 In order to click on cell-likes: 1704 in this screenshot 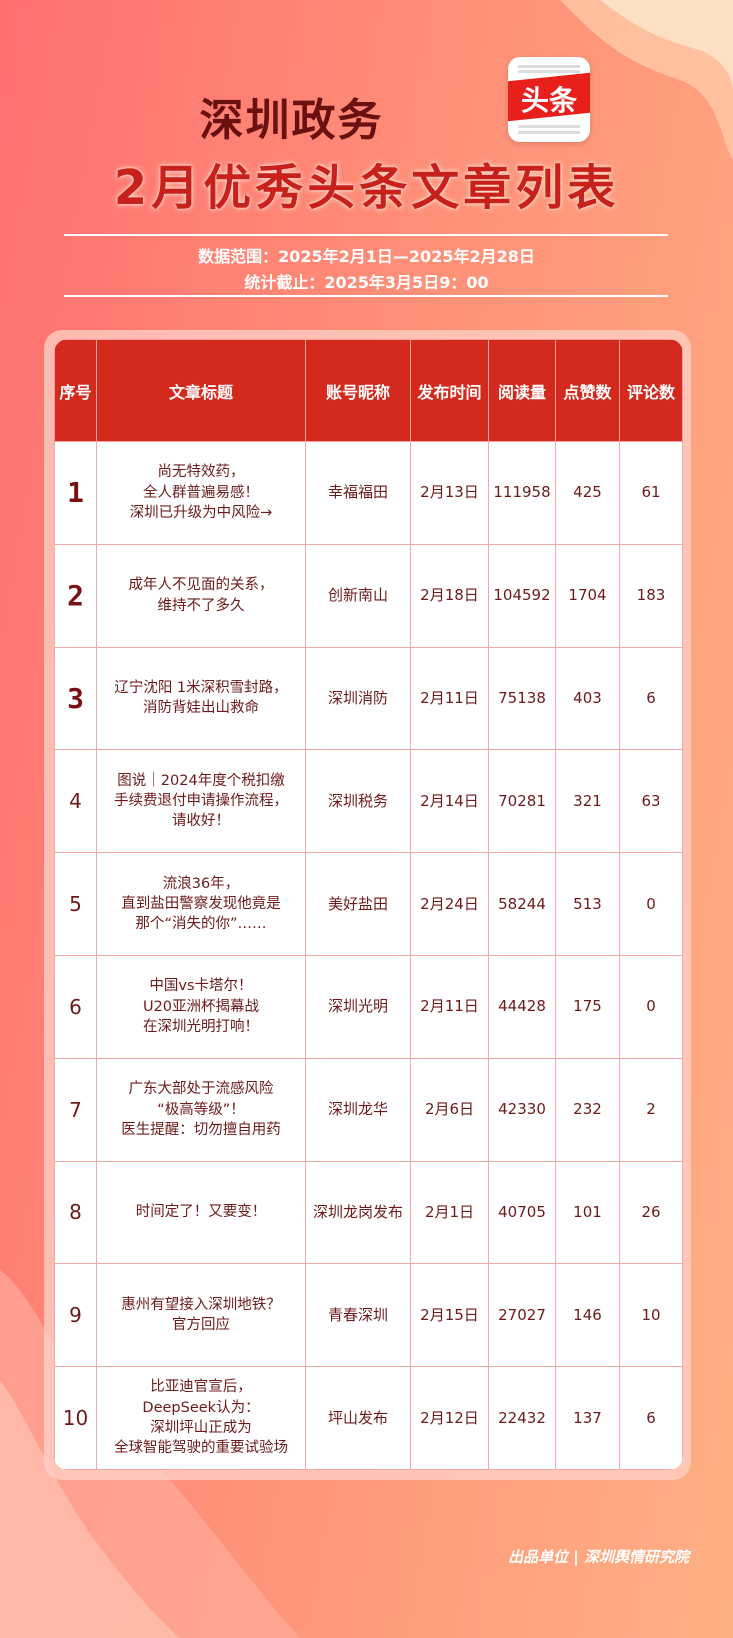, I will do `click(587, 595)`.